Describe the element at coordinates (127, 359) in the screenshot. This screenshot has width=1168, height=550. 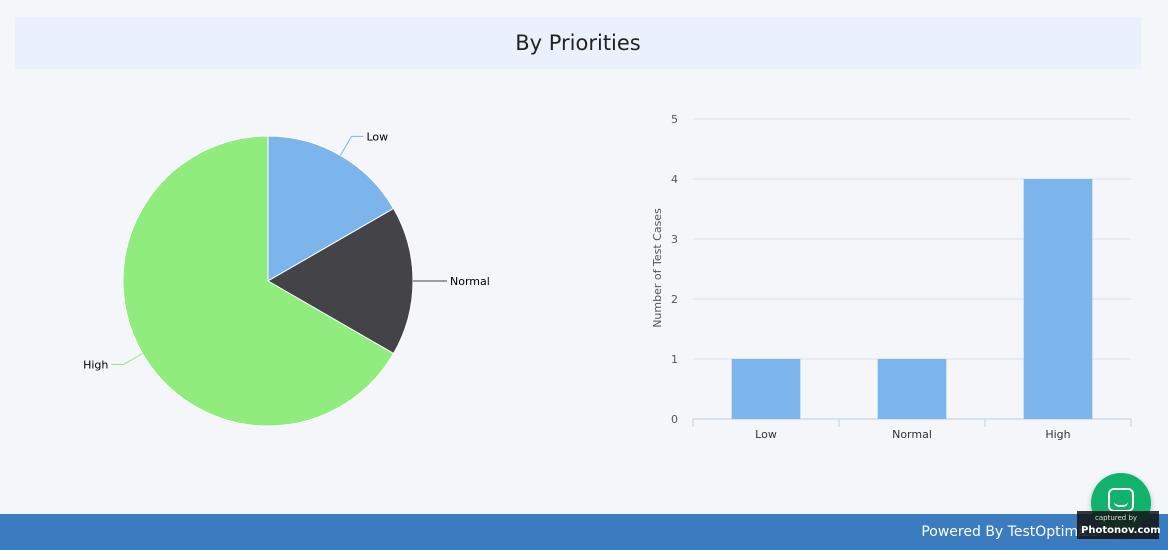
I see `pie-connector-high` at that location.